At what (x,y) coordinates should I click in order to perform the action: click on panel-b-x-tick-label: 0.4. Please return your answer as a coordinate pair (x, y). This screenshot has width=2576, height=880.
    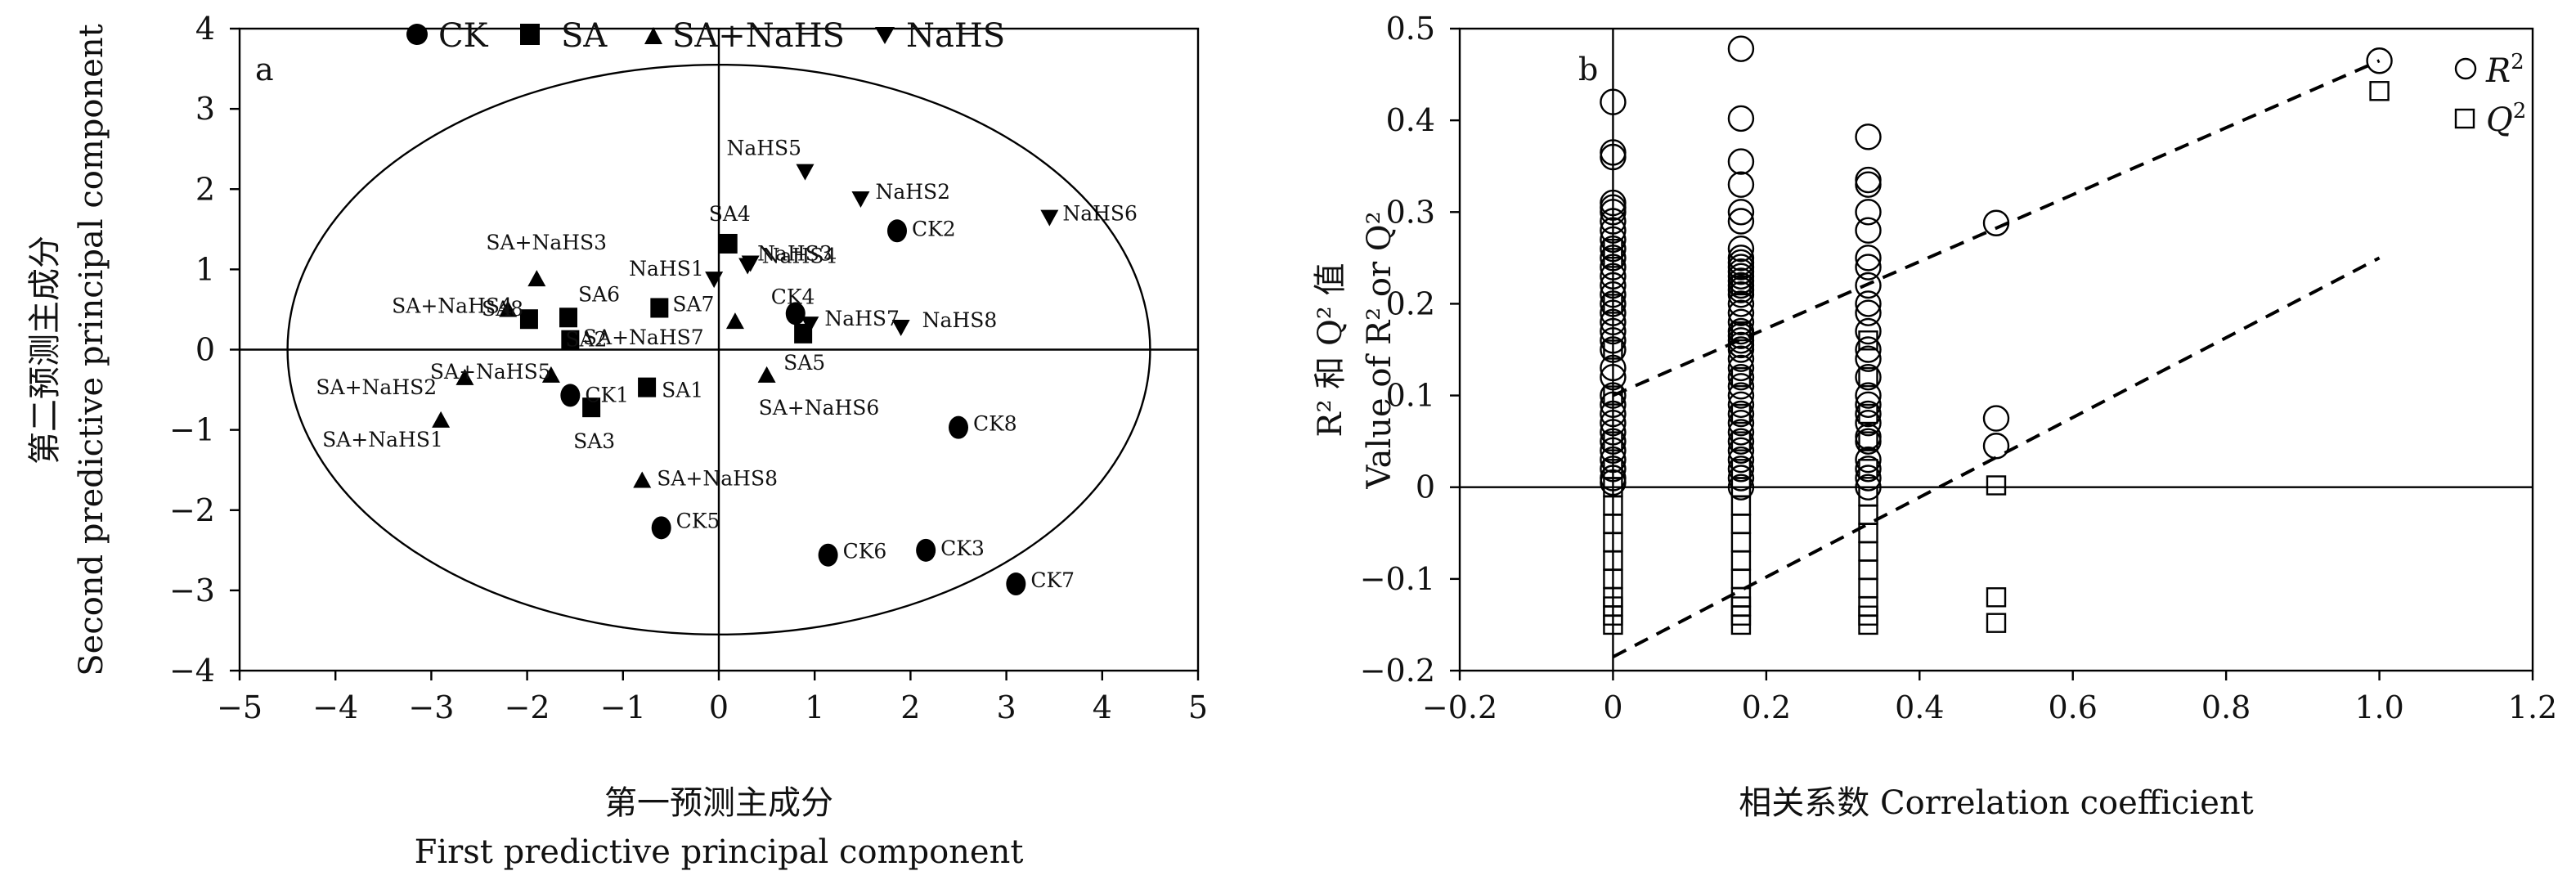
    Looking at the image, I should click on (1920, 707).